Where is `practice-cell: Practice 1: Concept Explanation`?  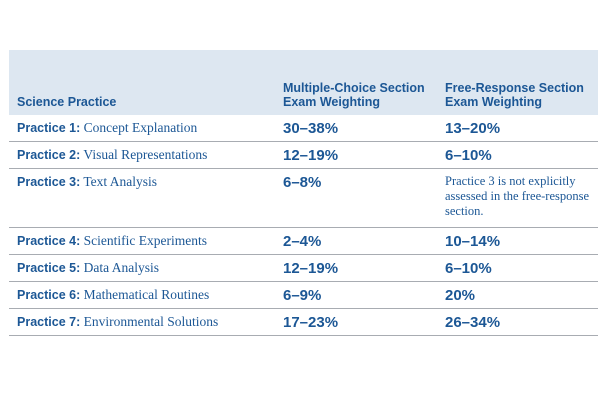 practice-cell: Practice 1: Concept Explanation is located at coordinates (139, 128).